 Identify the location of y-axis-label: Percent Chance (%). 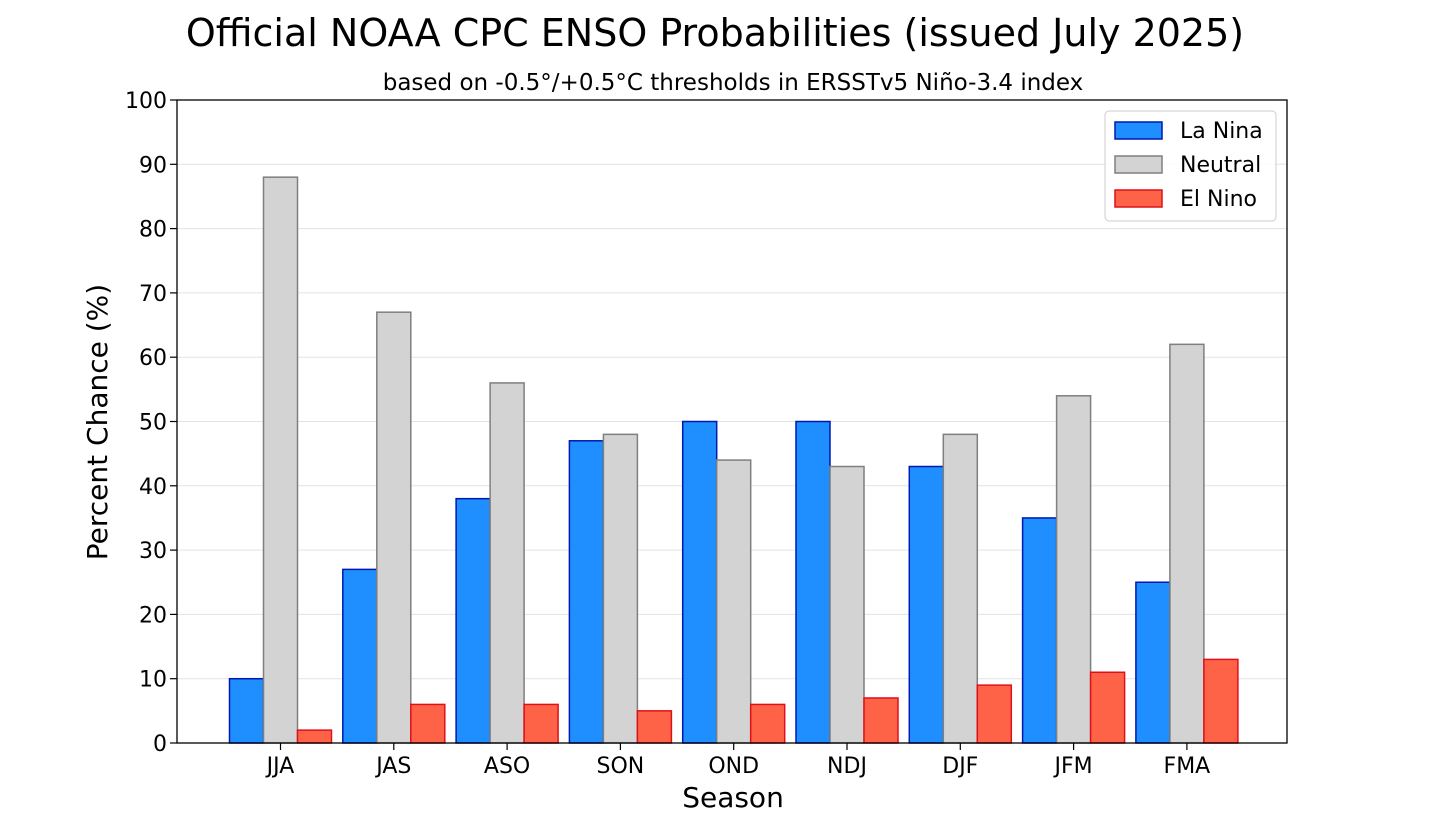
(97, 422).